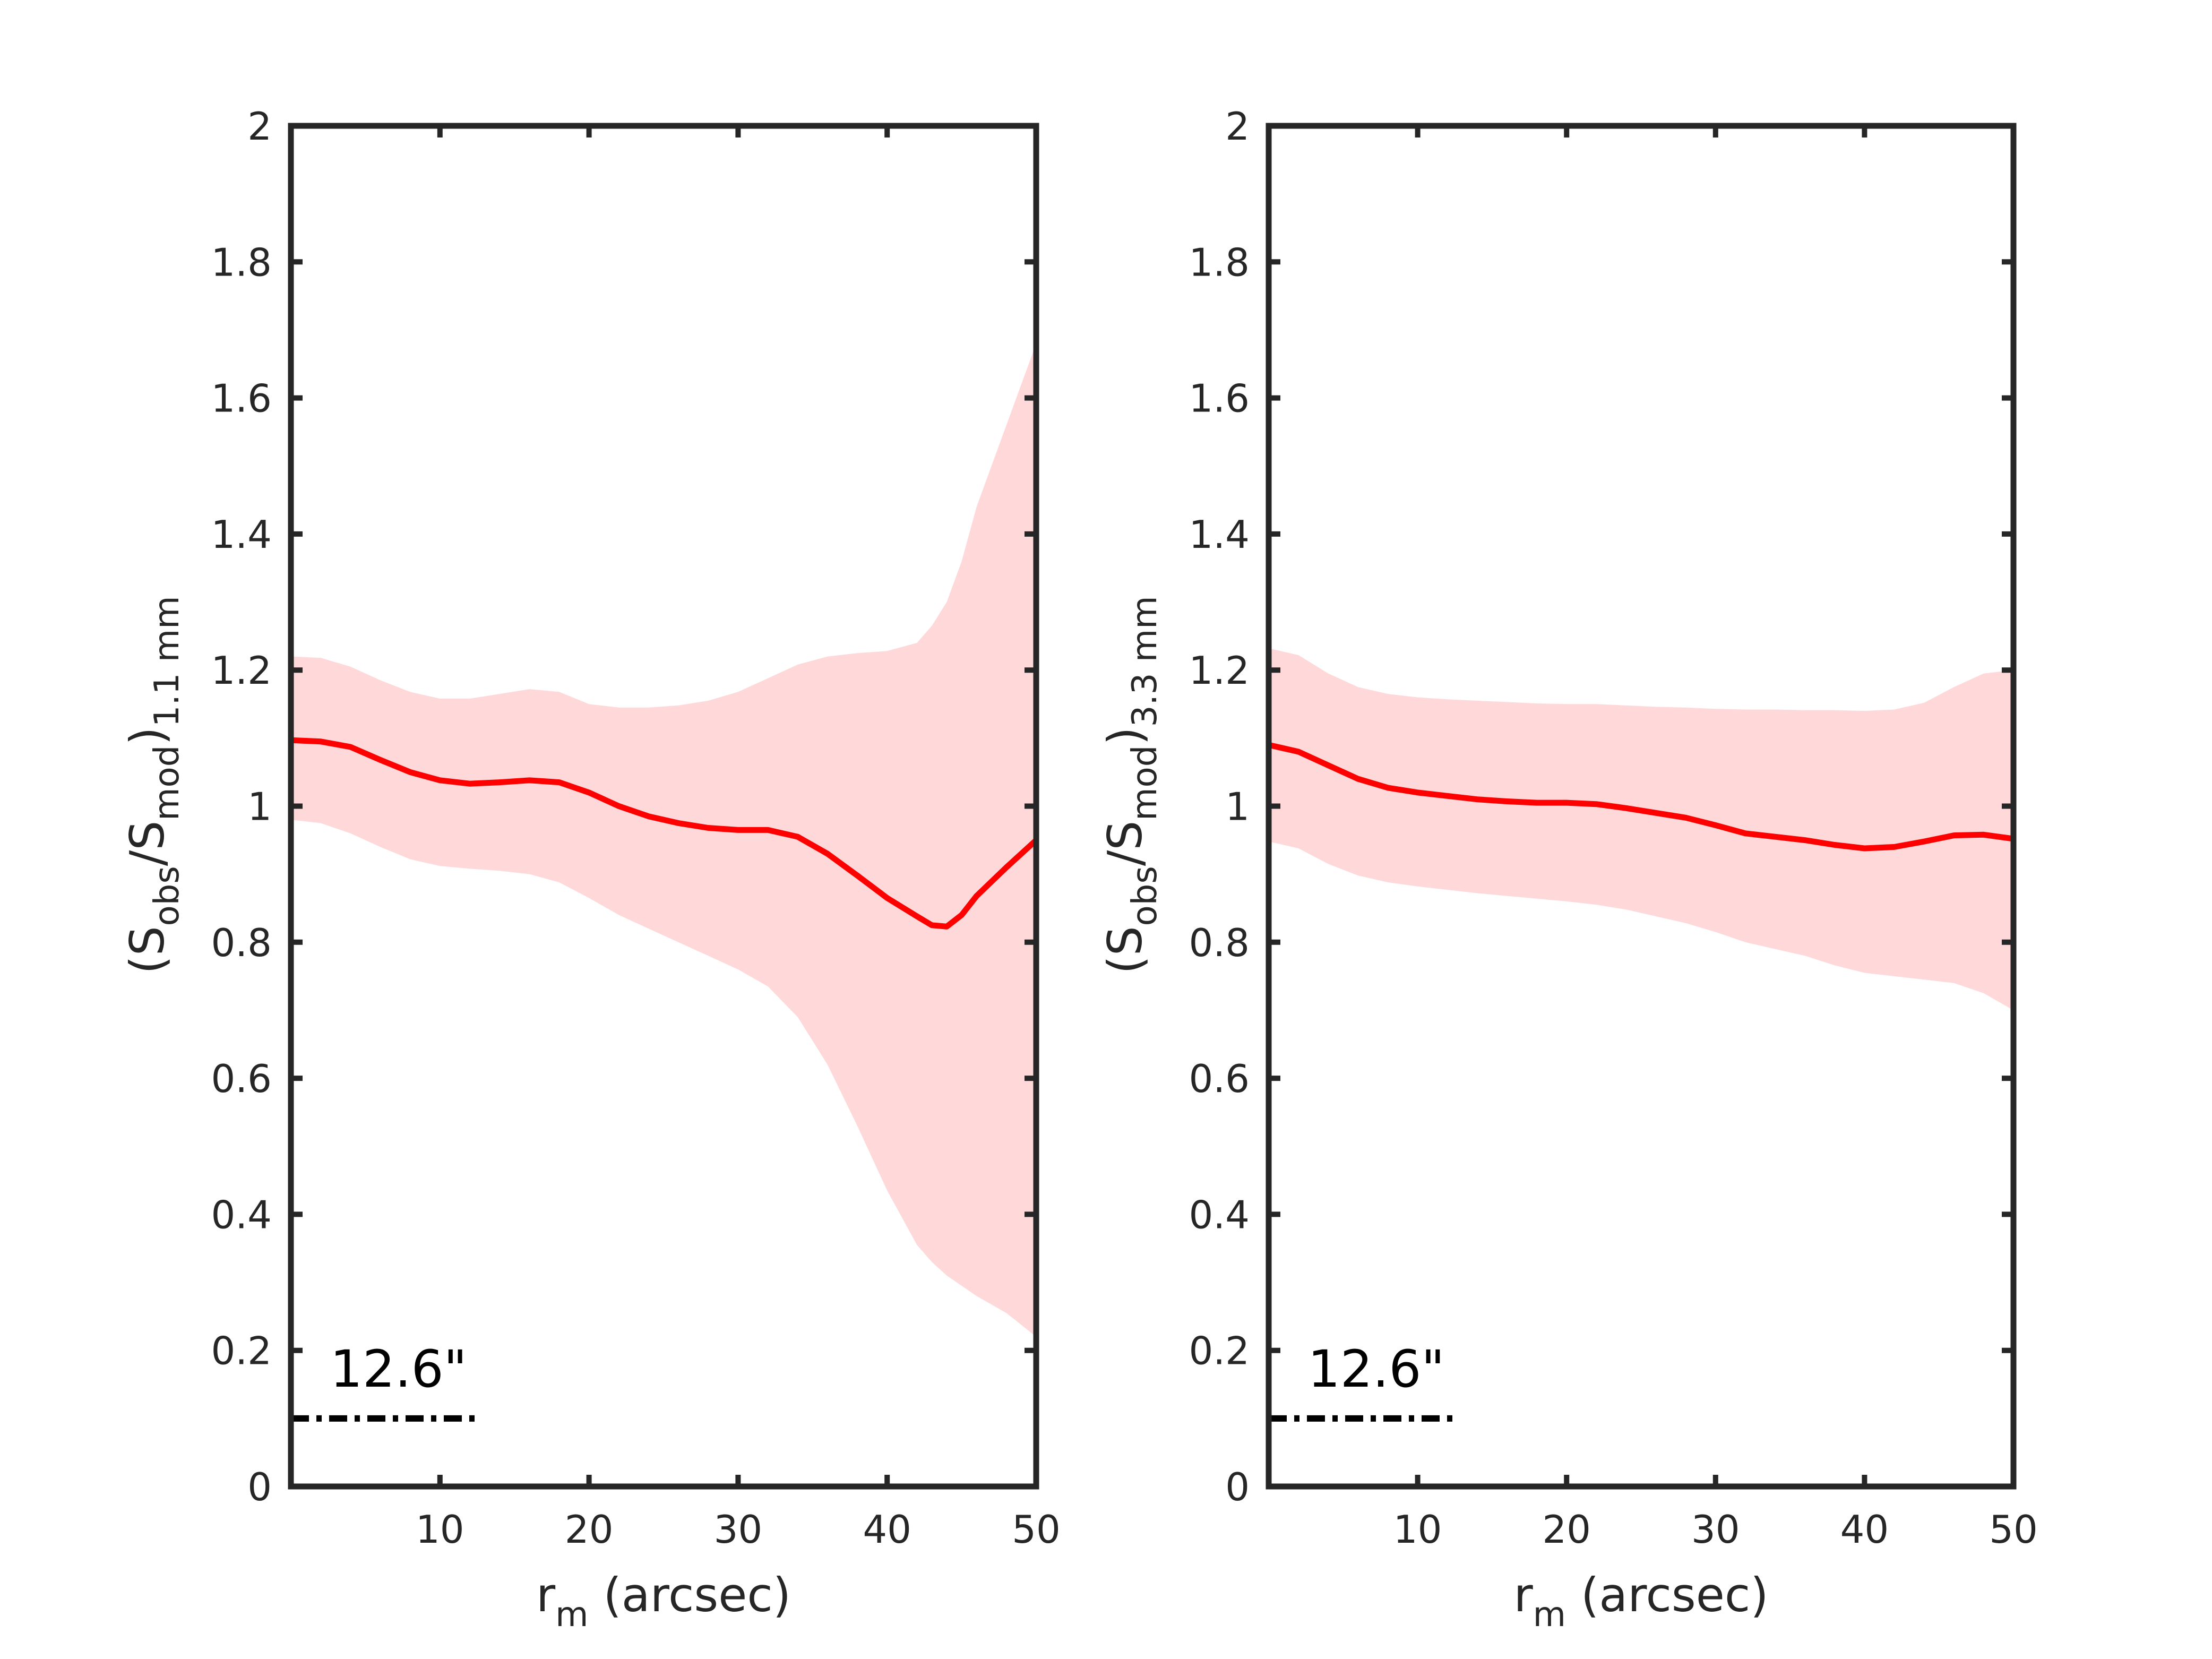 The image size is (2212, 1659). I want to click on y-axis-label-sub-band: 3.3 mm, so click(1145, 661).